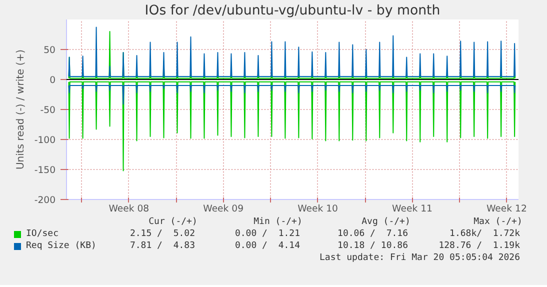  I want to click on text: 0.00 / 1.21, so click(267, 234).